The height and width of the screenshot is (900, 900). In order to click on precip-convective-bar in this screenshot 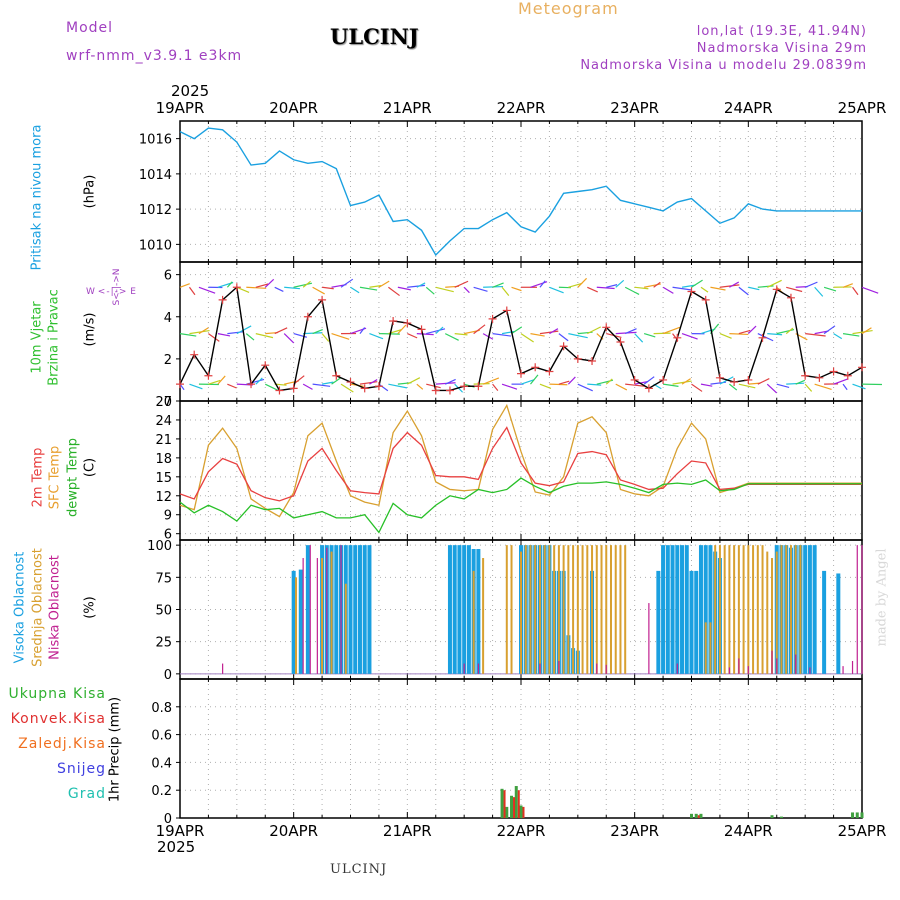, I will do `click(504, 804)`.